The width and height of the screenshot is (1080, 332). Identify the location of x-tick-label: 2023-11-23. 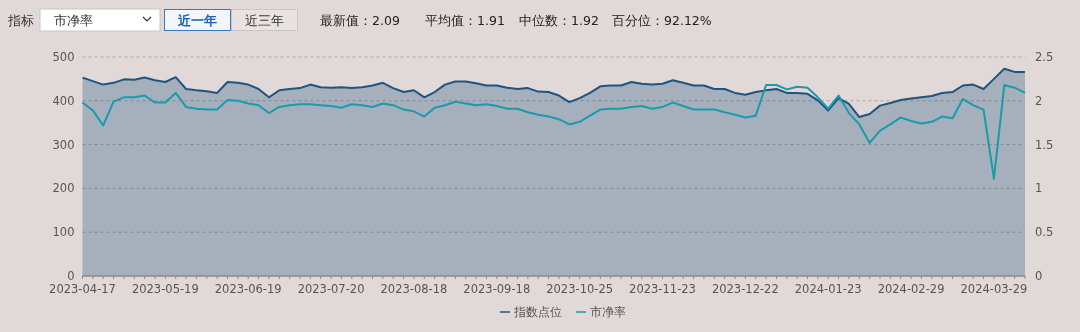
(662, 289).